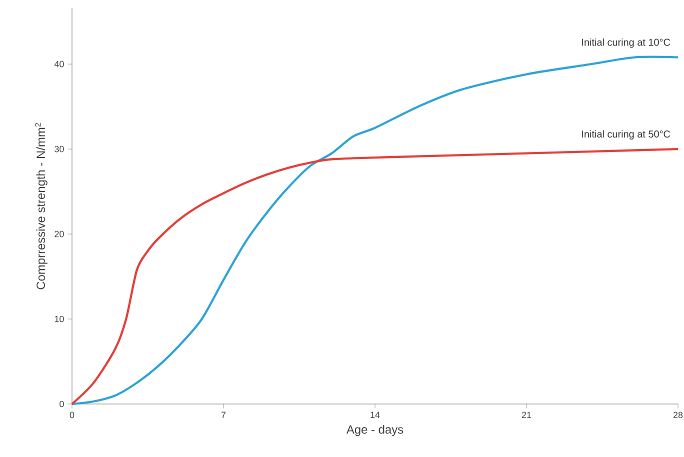 This screenshot has width=684, height=457. What do you see at coordinates (72, 415) in the screenshot?
I see `x-tick-label: 0` at bounding box center [72, 415].